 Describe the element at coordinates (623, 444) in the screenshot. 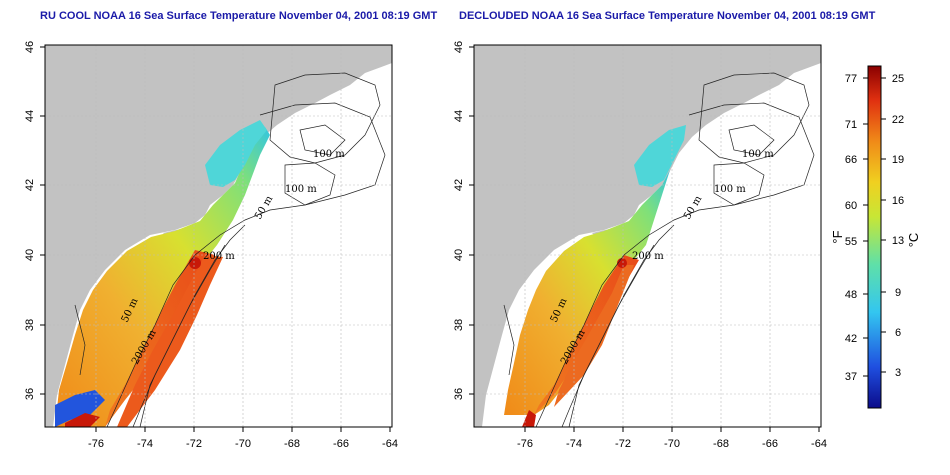

I see `right-x-tick-label: -72` at that location.